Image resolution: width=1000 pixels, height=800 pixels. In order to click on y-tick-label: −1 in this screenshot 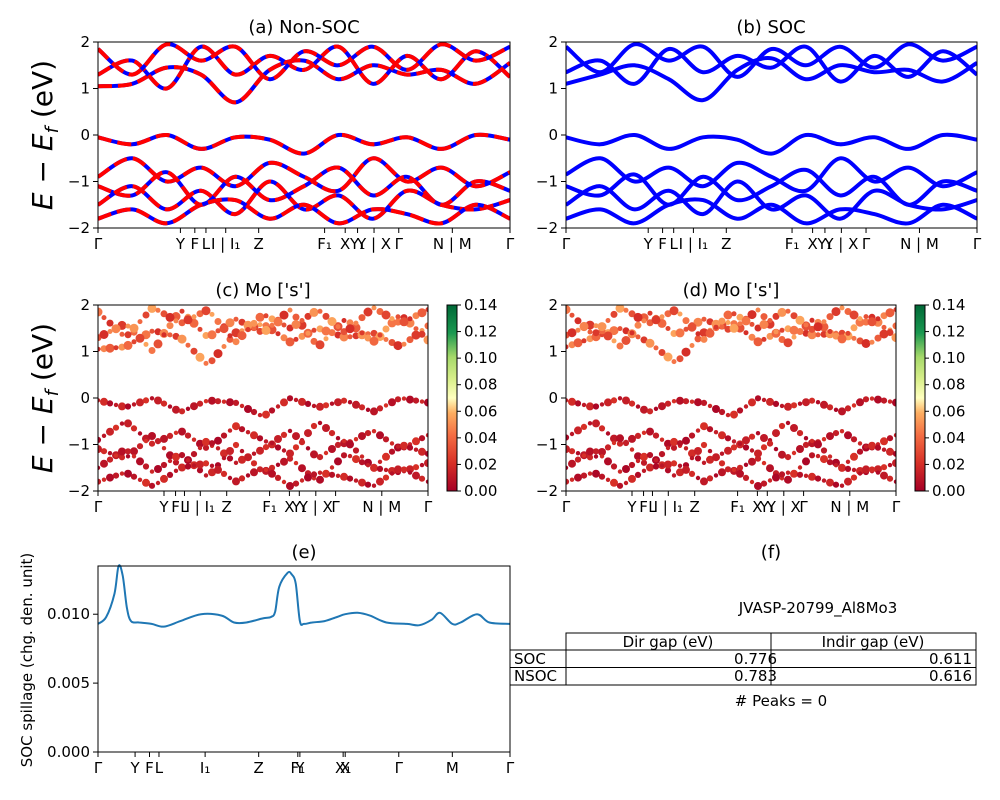, I will do `click(547, 445)`.